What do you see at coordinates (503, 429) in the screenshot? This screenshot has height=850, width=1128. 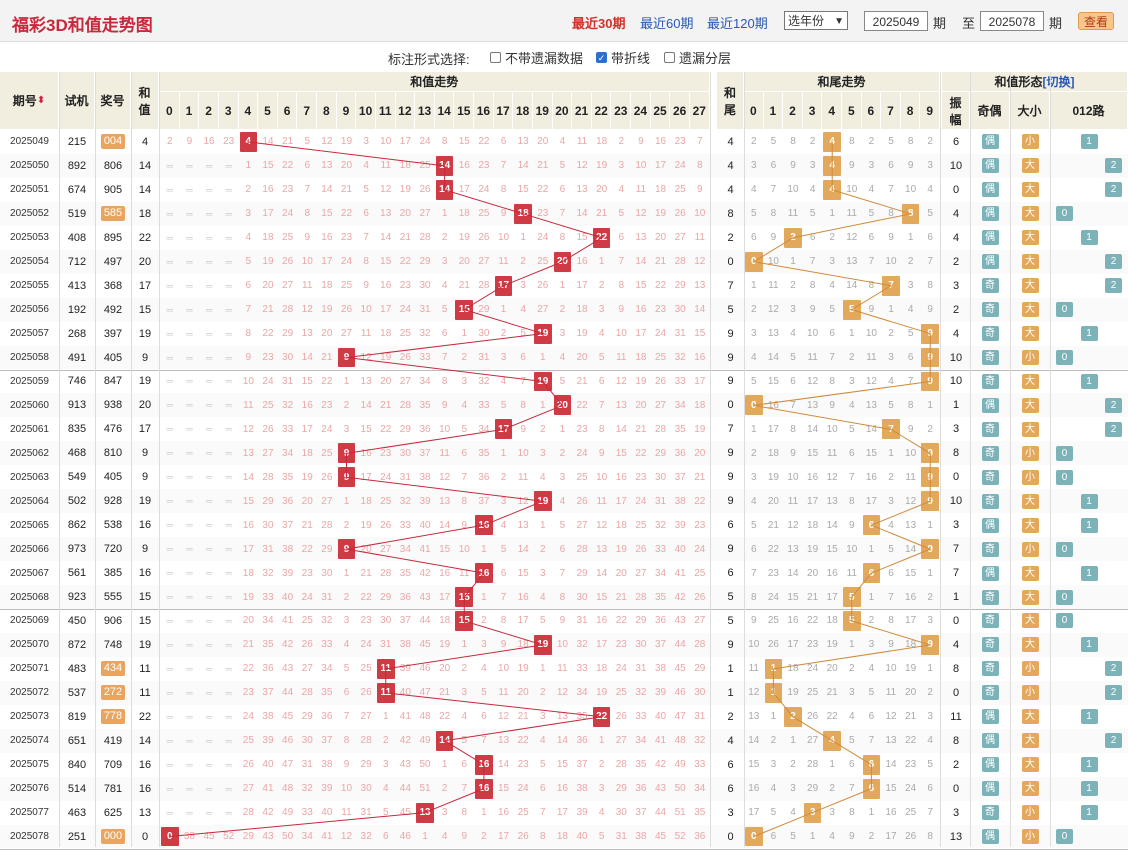 I see `sum-hit: 17` at bounding box center [503, 429].